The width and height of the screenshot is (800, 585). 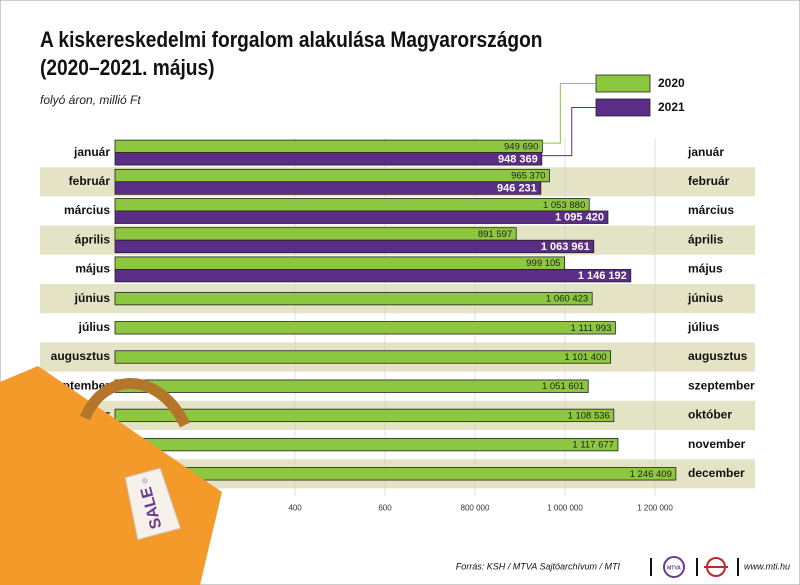 I want to click on sale-bag: SALE, so click(x=111, y=475).